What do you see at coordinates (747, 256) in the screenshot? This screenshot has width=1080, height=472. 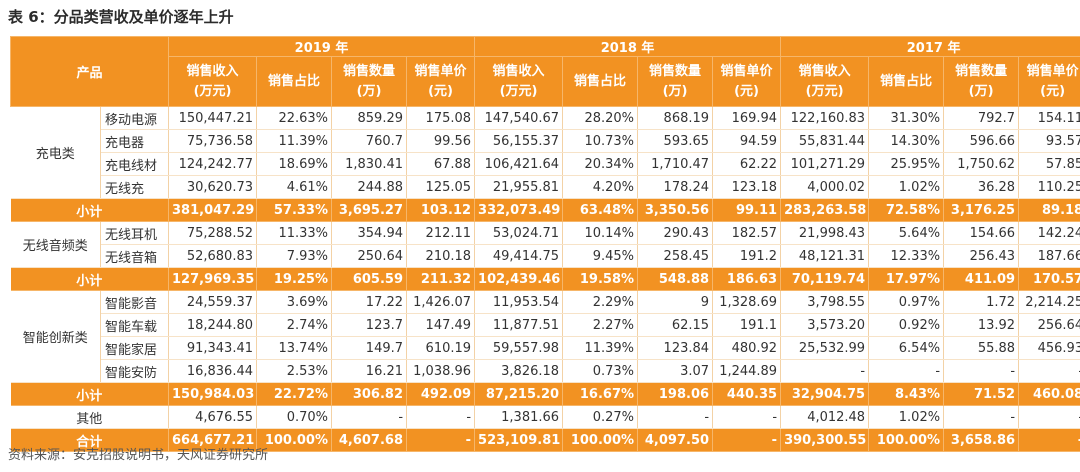 I see `table-cell: 191.2` at bounding box center [747, 256].